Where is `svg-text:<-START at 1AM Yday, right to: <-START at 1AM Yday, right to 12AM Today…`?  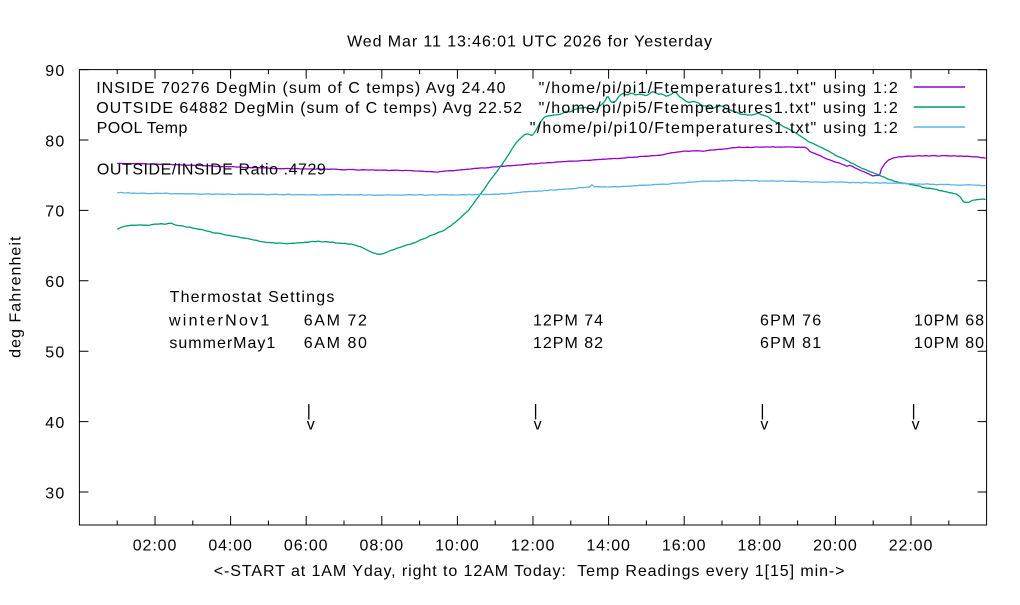
svg-text:<-START at 1AM Yday, right to: <-START at 1AM Yday, right to 12AM Today… is located at coordinates (530, 571).